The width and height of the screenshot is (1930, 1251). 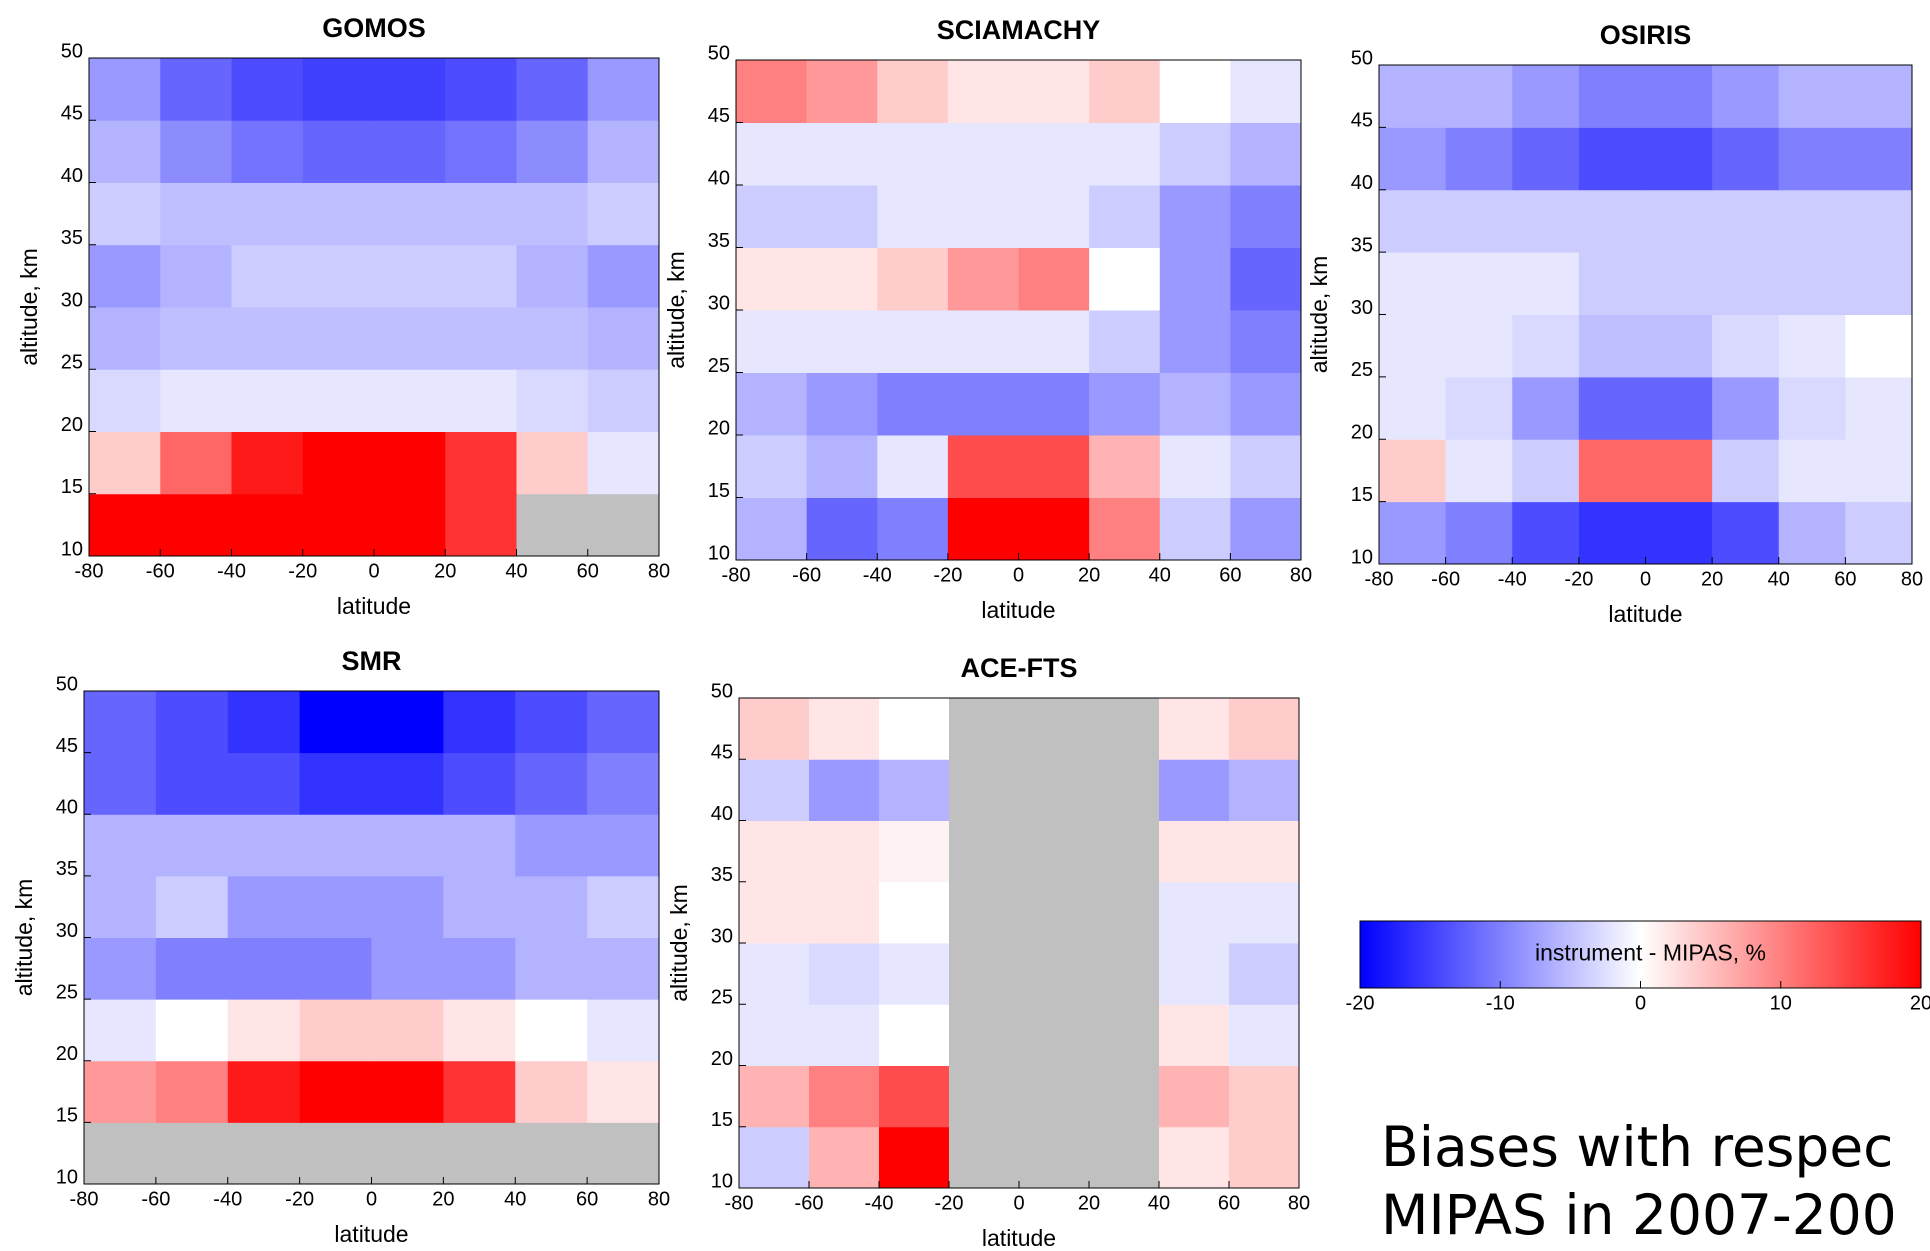 What do you see at coordinates (676, 310) in the screenshot?
I see `y-axis-label: altitude, km` at bounding box center [676, 310].